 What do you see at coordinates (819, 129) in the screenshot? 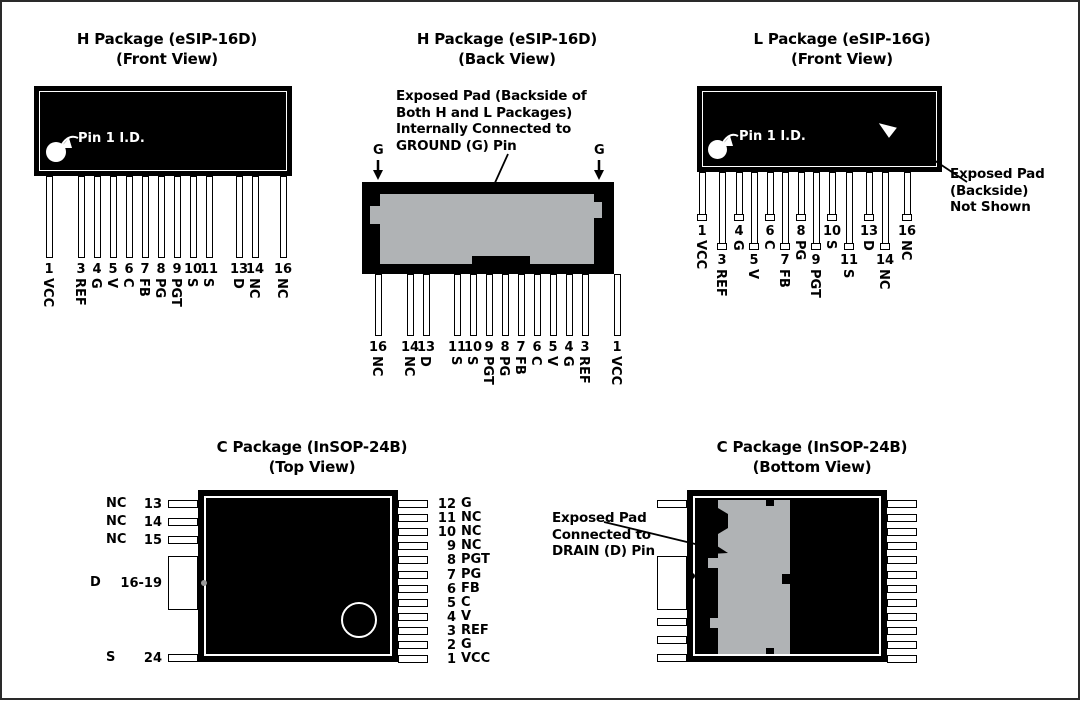
I see `l-front-package-body` at bounding box center [819, 129].